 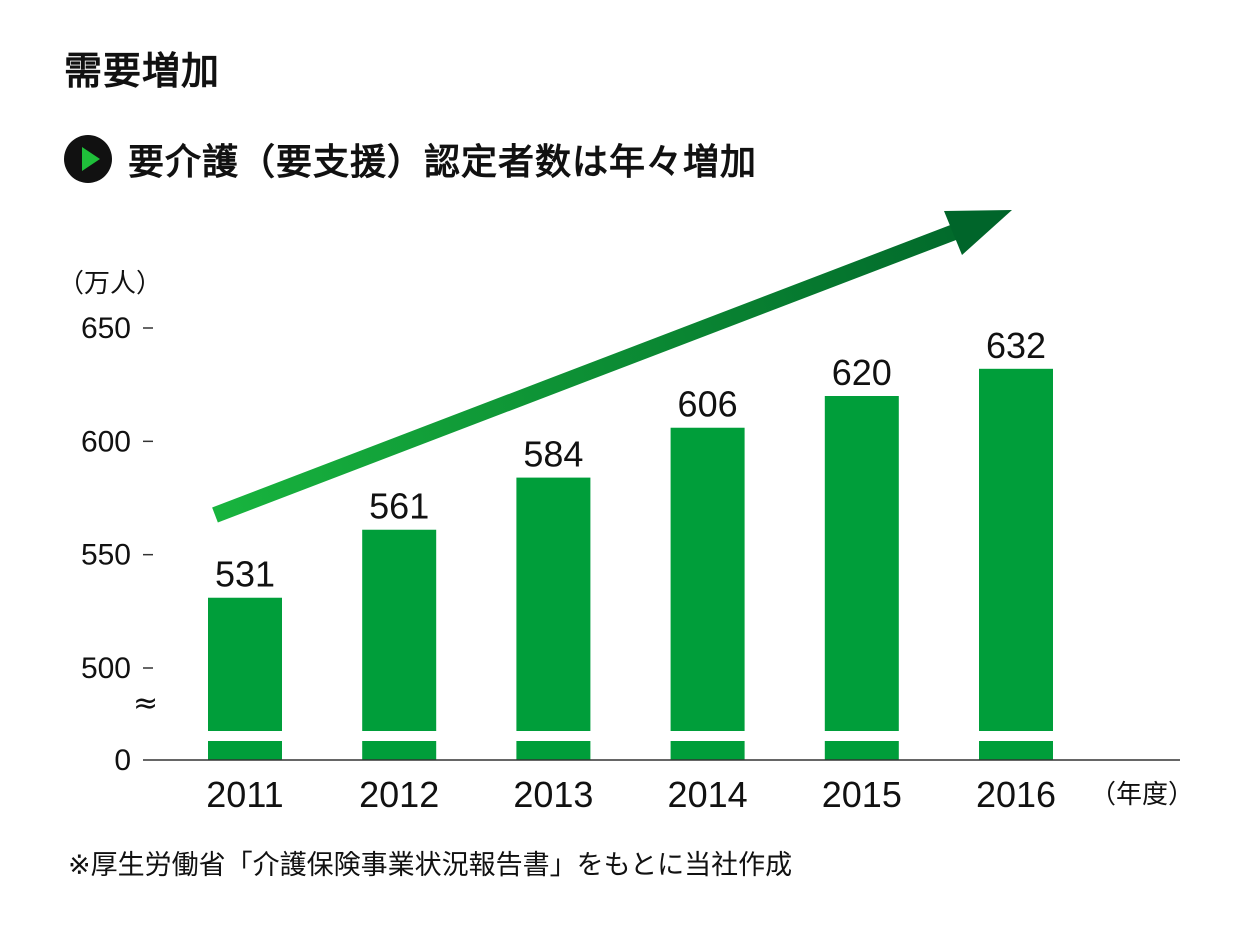 I want to click on bar-base-2012, so click(x=399, y=750).